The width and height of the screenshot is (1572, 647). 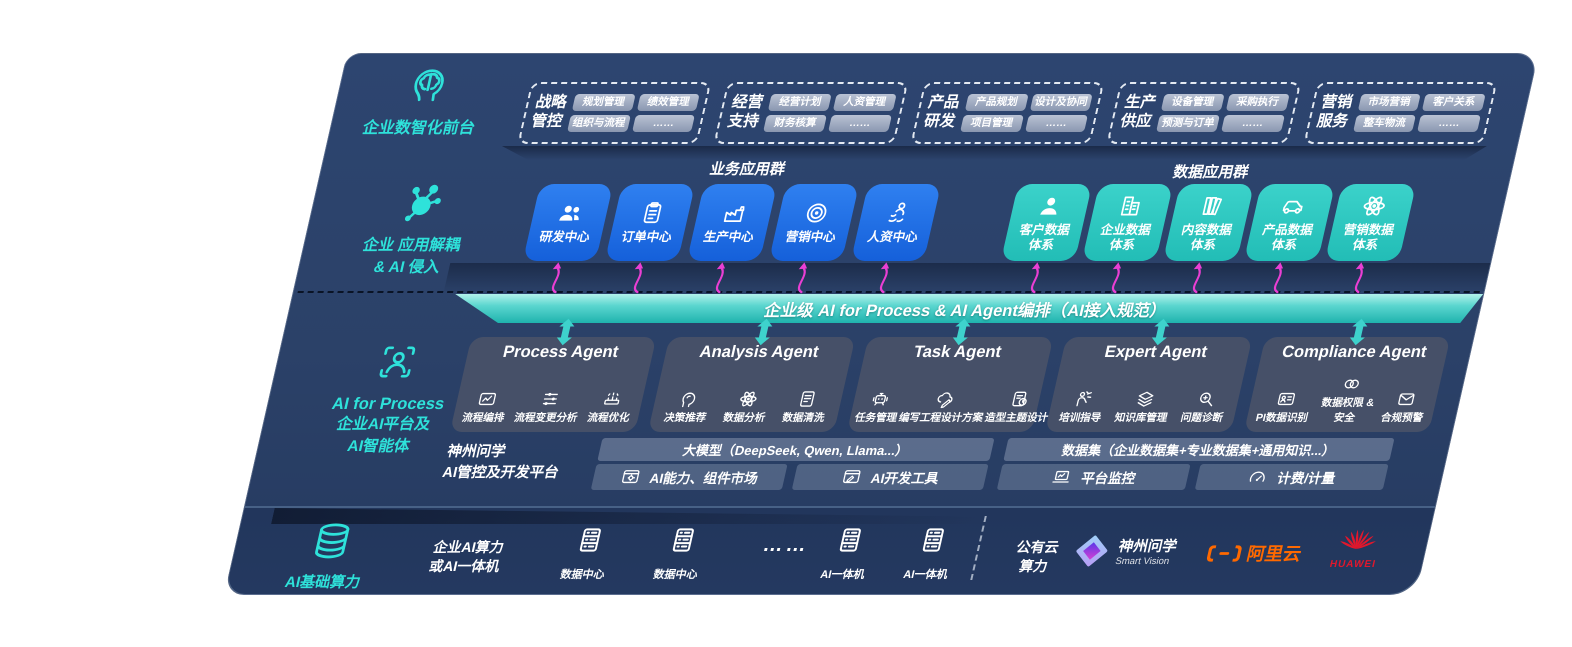 What do you see at coordinates (1131, 206) in the screenshot?
I see `building-icon` at bounding box center [1131, 206].